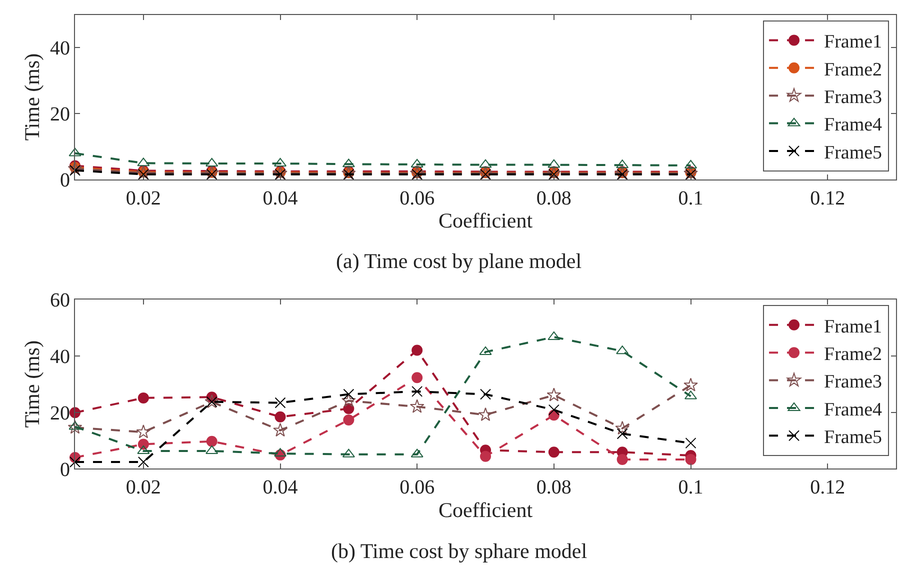 This screenshot has width=898, height=575. Describe the element at coordinates (459, 551) in the screenshot. I see `text: (b) Time cost by sphare model` at that location.